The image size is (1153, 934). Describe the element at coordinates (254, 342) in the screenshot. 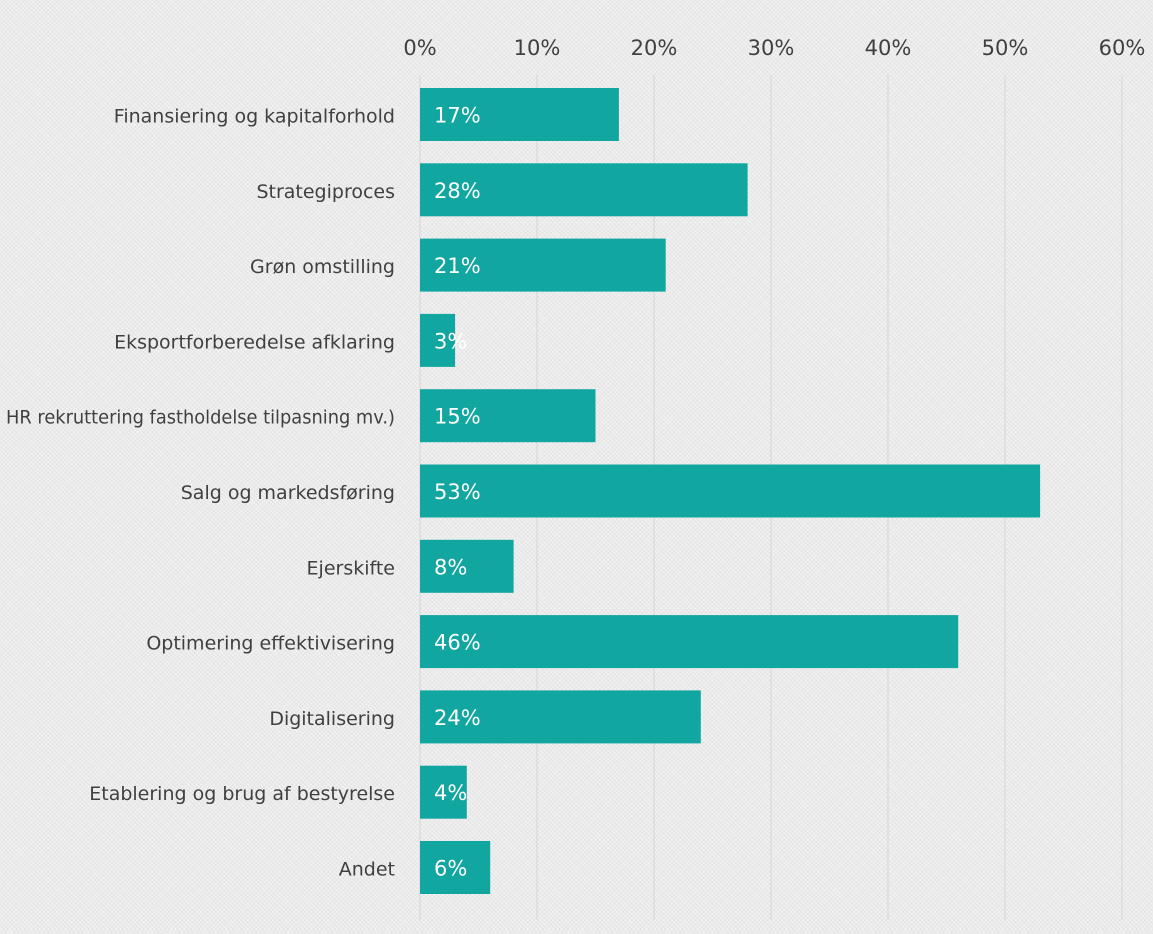

I see `category-label: Eksportforberedelse afklaring` at that location.